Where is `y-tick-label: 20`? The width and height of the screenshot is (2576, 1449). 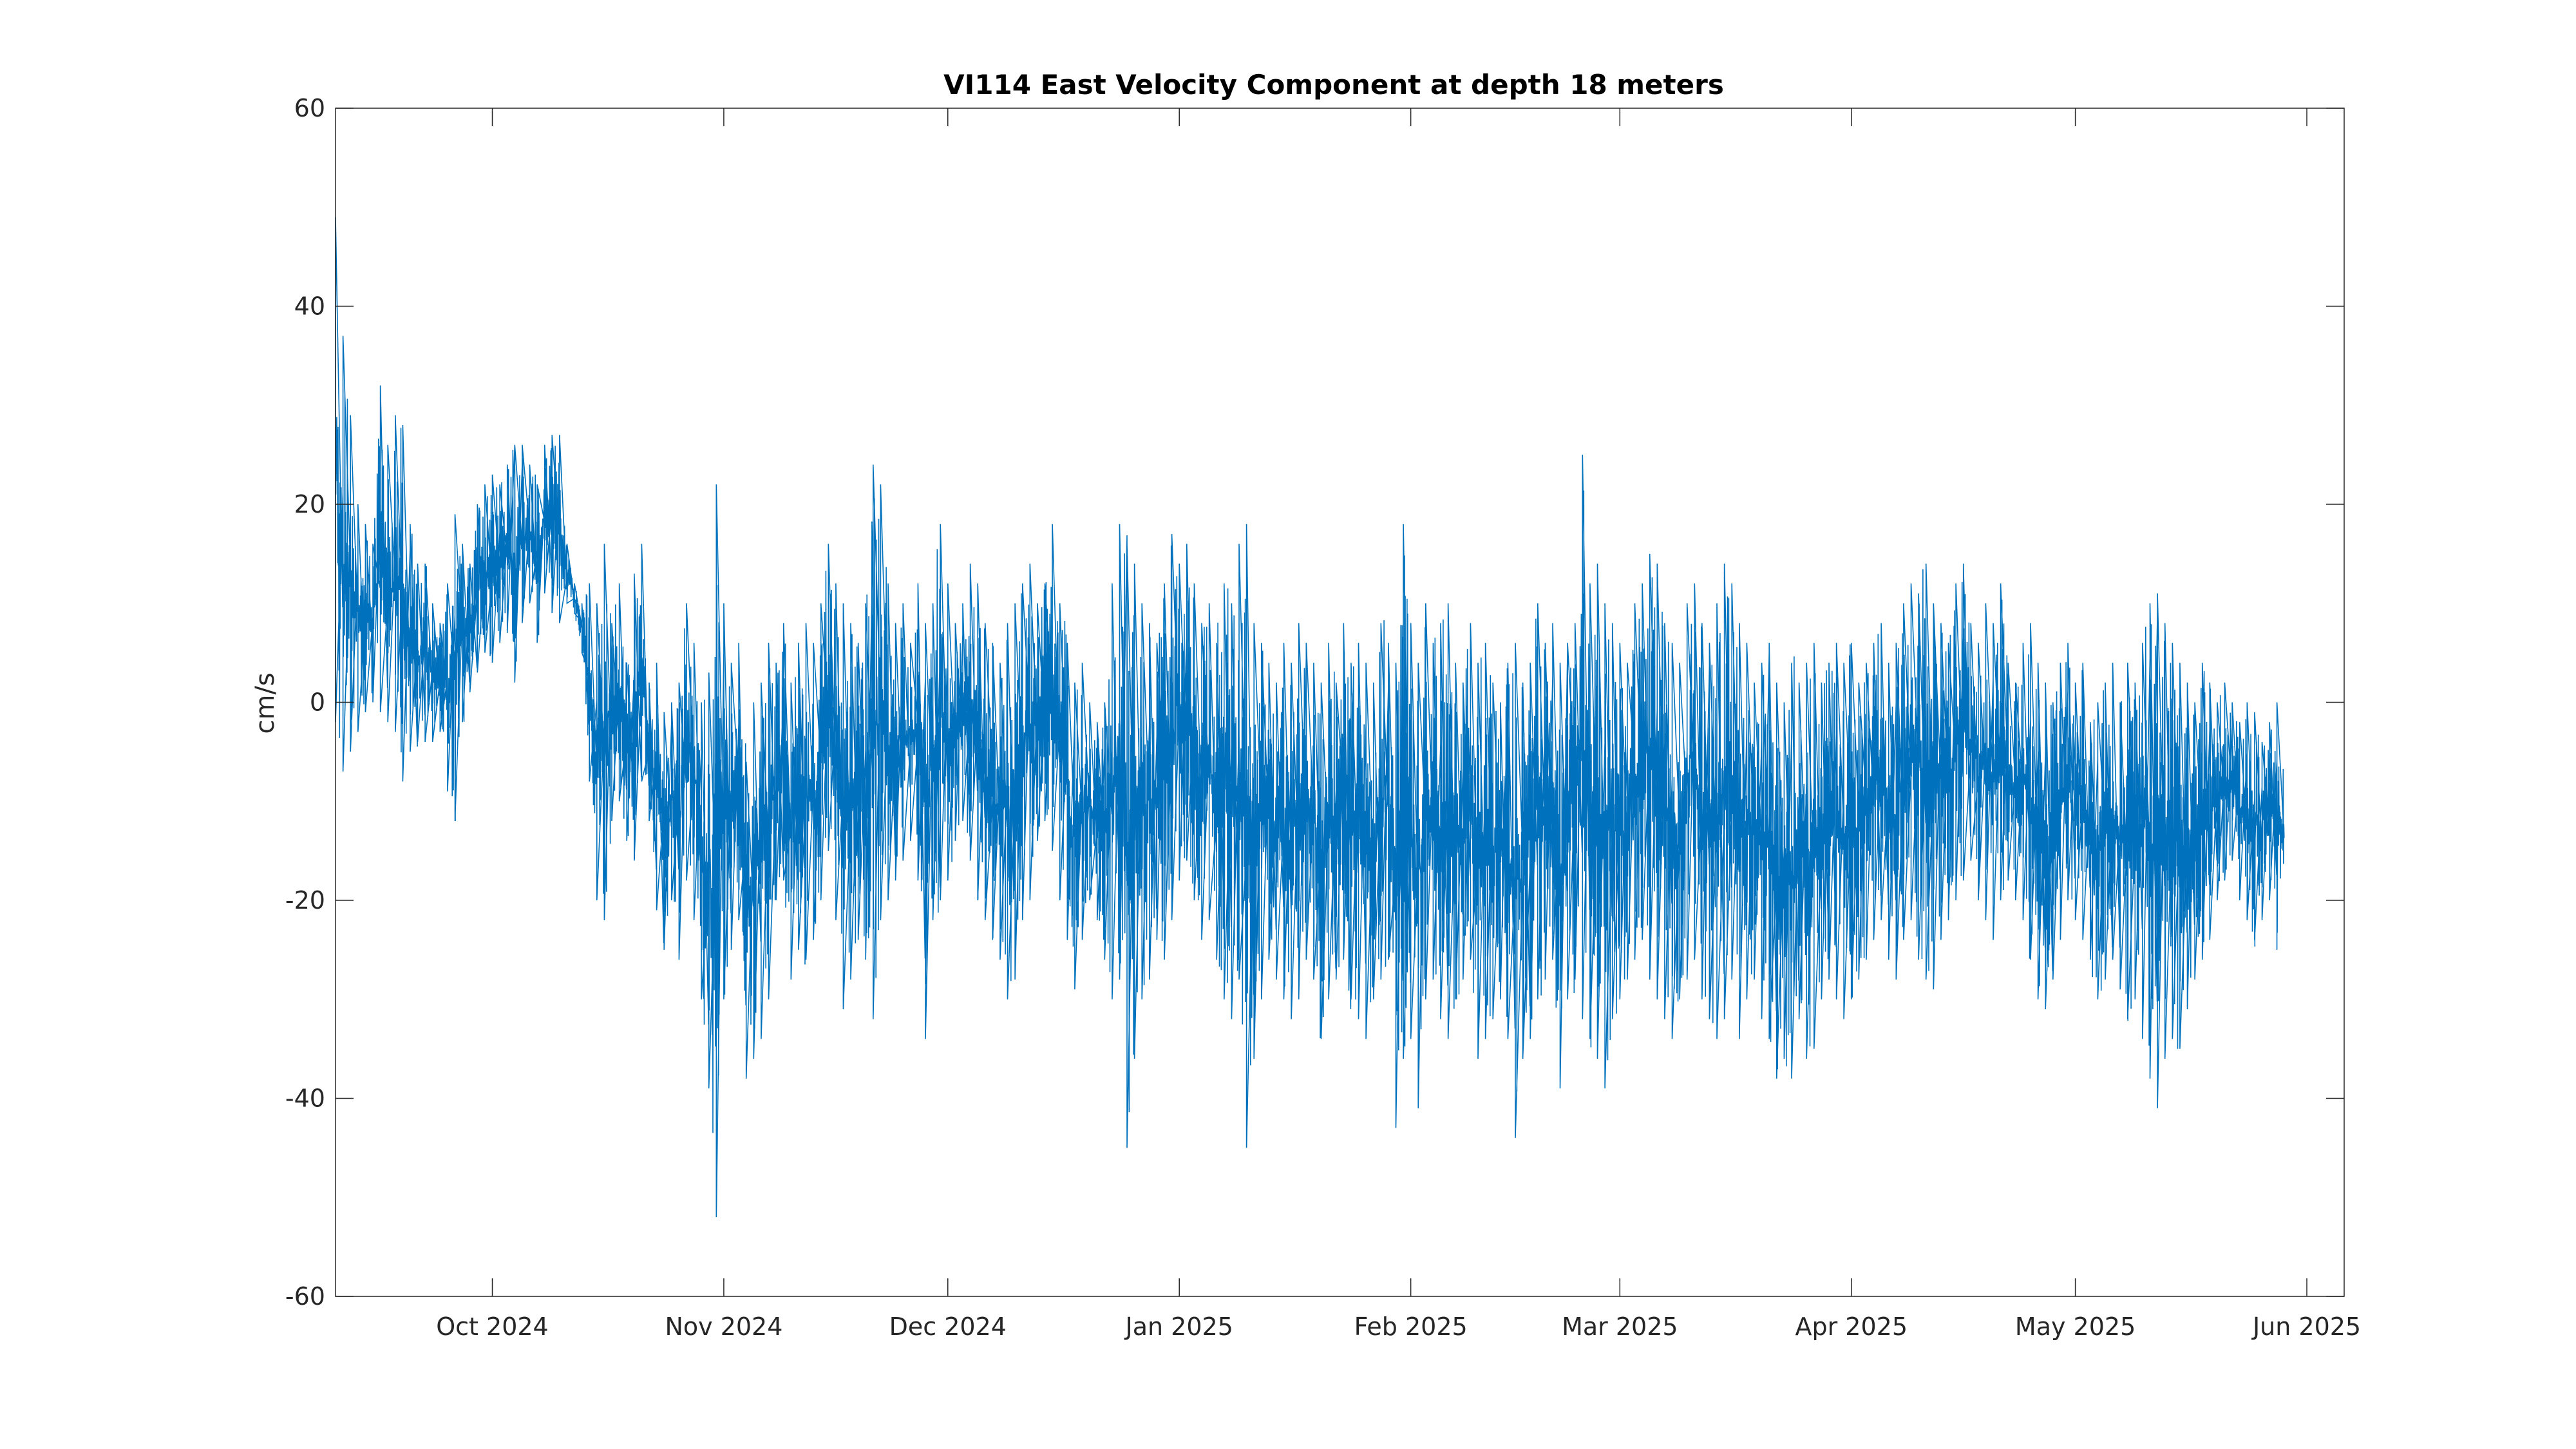 y-tick-label: 20 is located at coordinates (309, 504).